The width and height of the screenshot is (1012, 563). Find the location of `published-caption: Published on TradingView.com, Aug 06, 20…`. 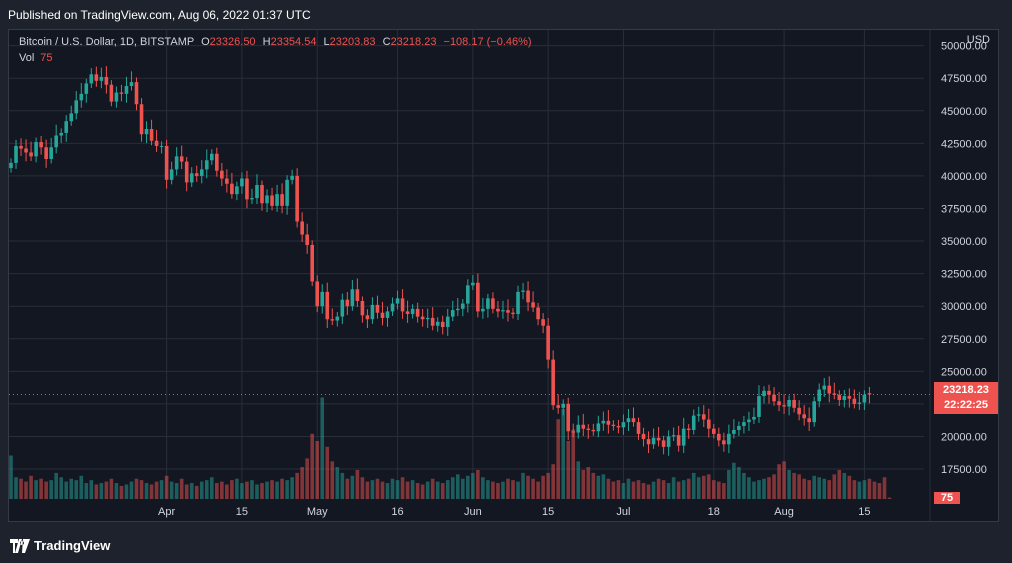

published-caption: Published on TradingView.com, Aug 06, 20… is located at coordinates (159, 15).